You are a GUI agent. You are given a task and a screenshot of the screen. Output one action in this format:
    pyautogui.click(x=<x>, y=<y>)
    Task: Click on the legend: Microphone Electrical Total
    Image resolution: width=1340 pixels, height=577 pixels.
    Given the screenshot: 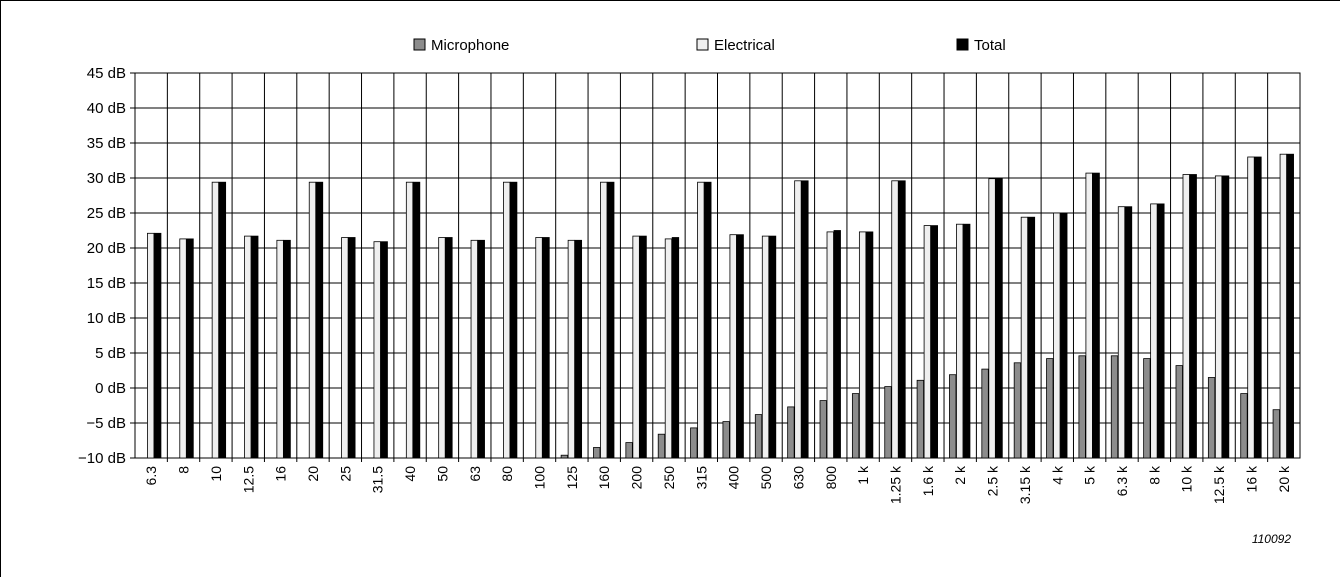 What is the action you would take?
    pyautogui.click(x=709, y=45)
    